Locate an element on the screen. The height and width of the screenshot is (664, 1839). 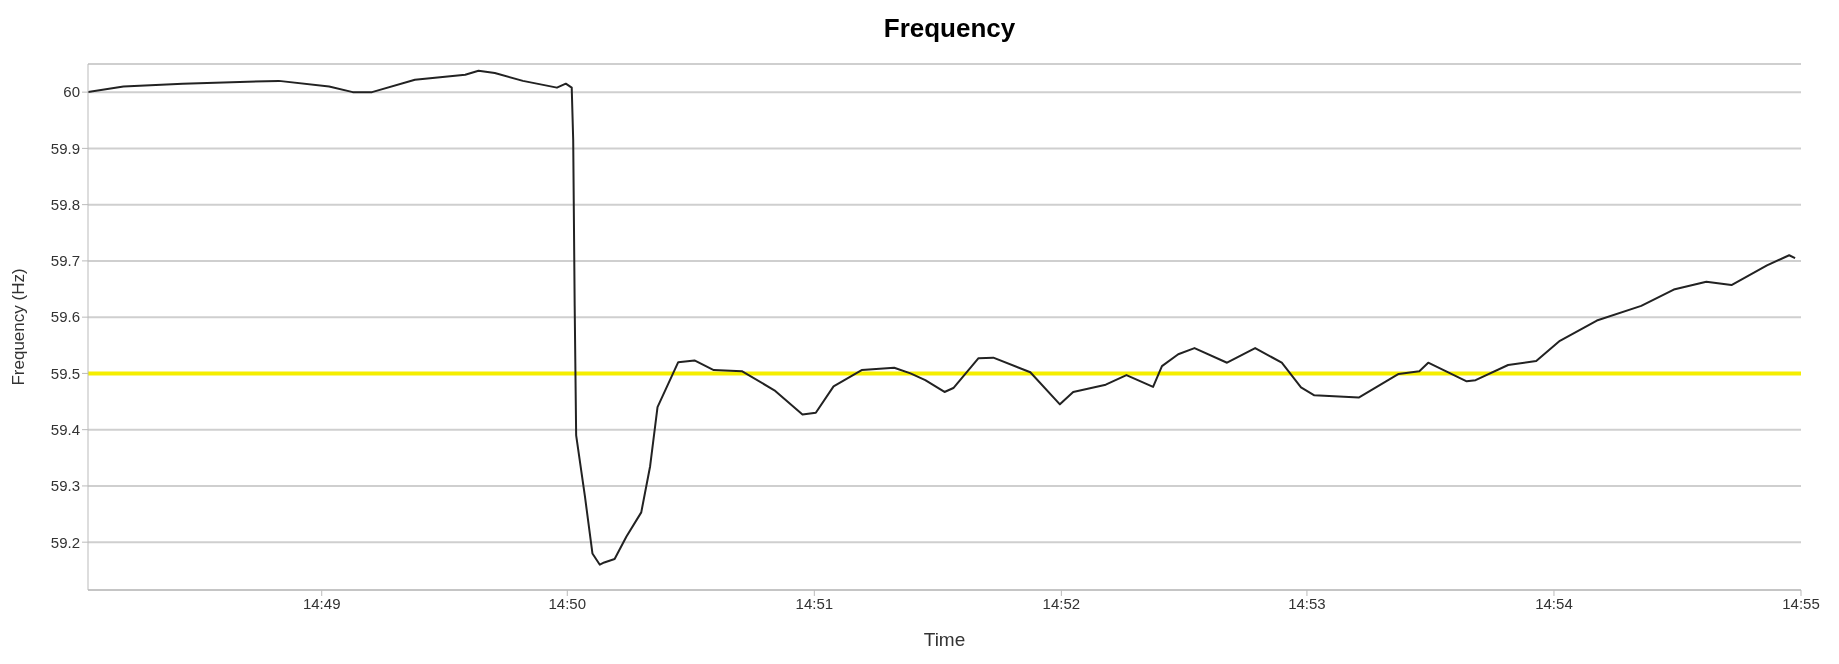
y-tick-label: 59.9 is located at coordinates (65, 148).